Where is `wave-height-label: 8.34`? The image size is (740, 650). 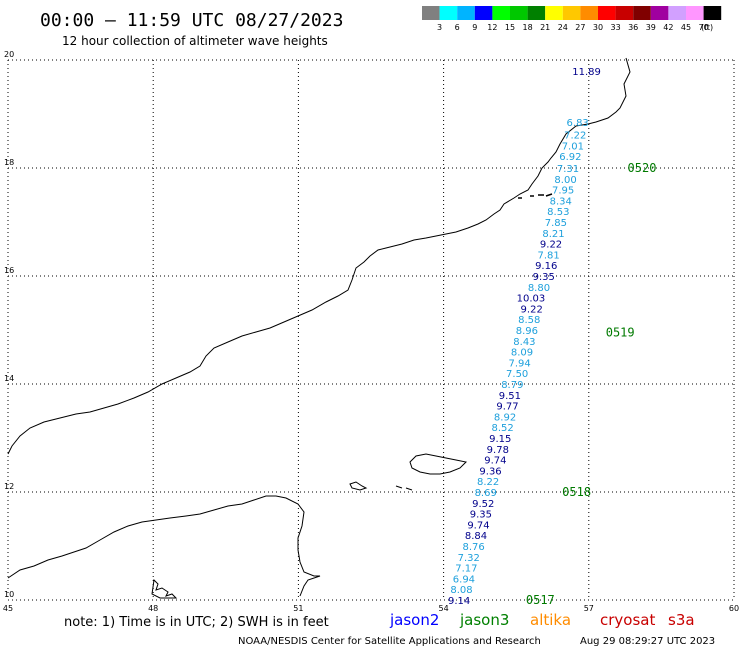
wave-height-label: 8.34 is located at coordinates (561, 201).